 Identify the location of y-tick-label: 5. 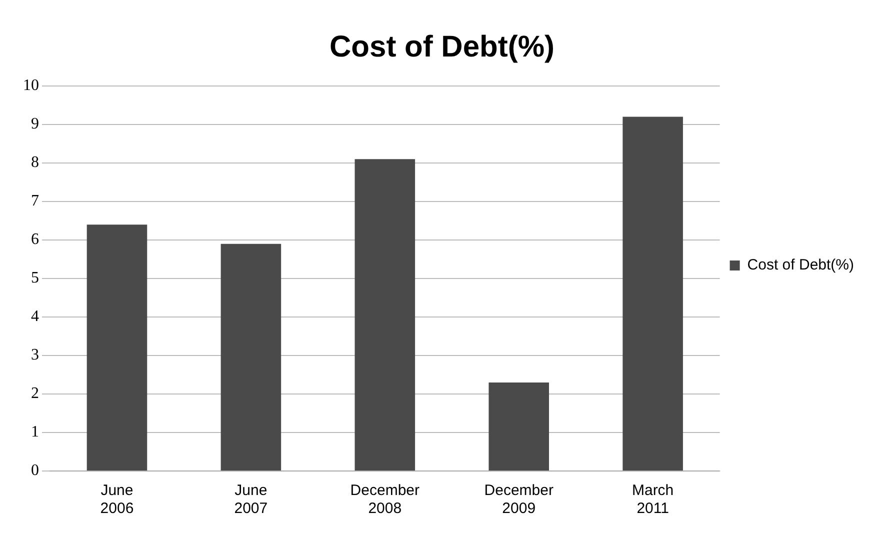
(35, 278).